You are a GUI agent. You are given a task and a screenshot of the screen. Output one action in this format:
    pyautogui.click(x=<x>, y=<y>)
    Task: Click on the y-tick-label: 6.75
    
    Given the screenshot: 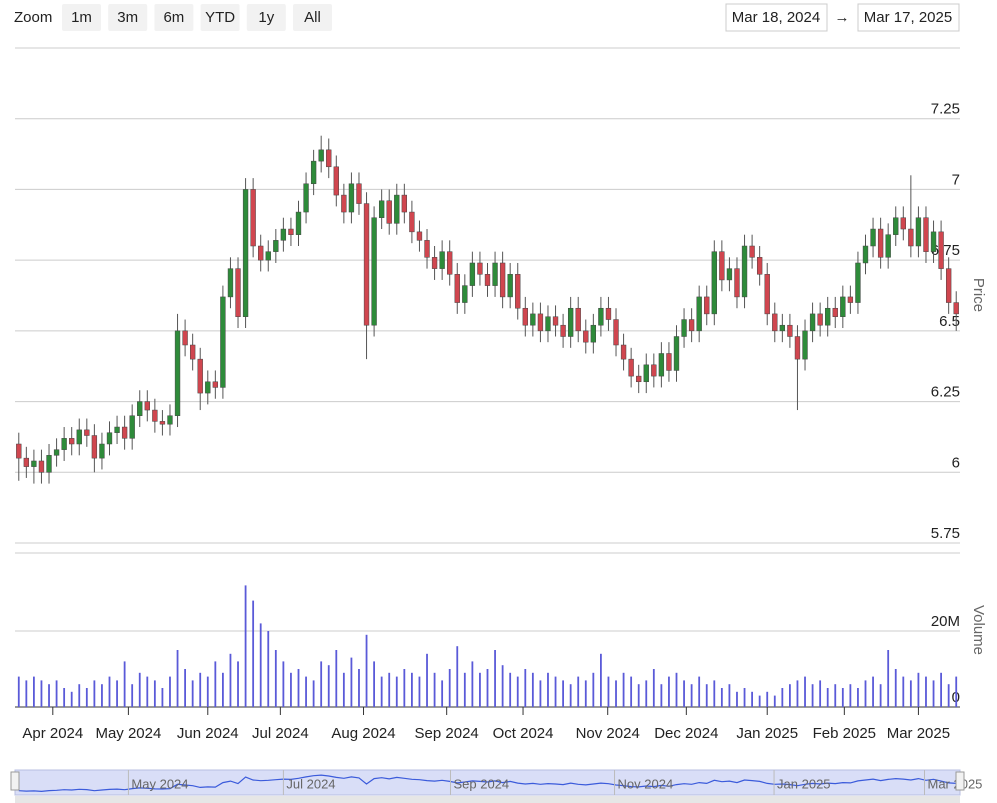 What is the action you would take?
    pyautogui.click(x=945, y=250)
    